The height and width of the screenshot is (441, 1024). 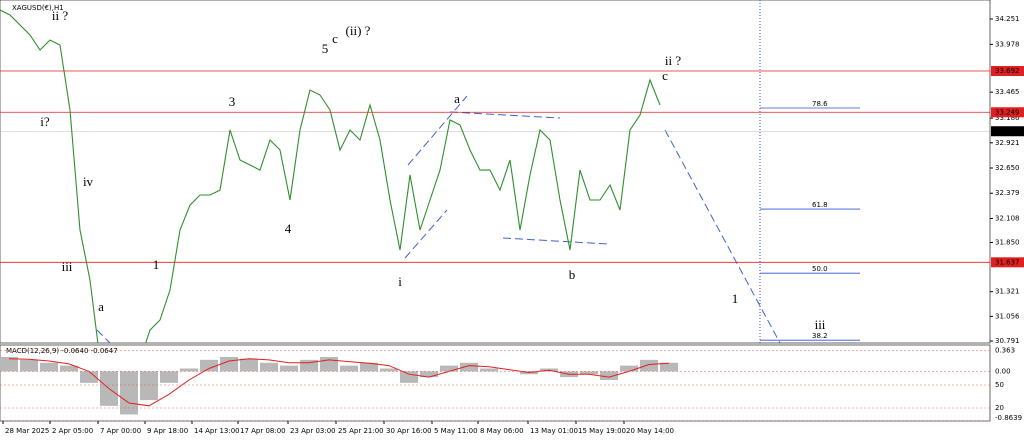 What do you see at coordinates (88, 181) in the screenshot?
I see `wave-label: iv` at bounding box center [88, 181].